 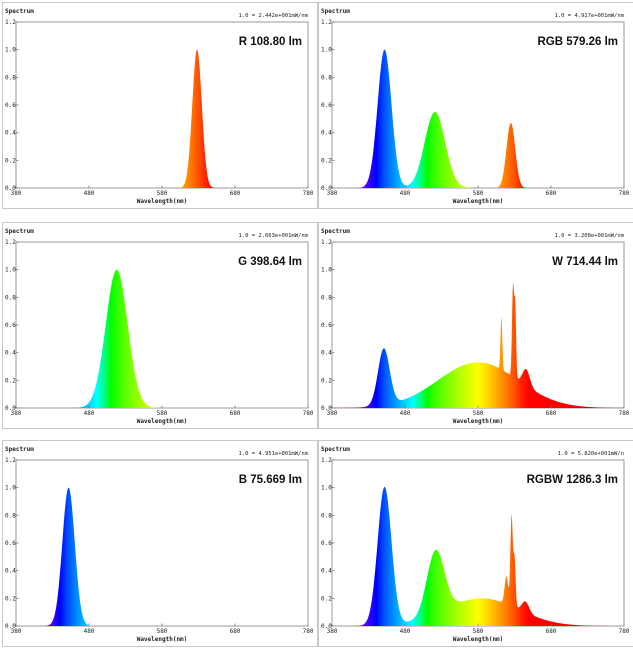 What do you see at coordinates (270, 42) in the screenshot?
I see `lamp-label: R 108.80 lm` at bounding box center [270, 42].